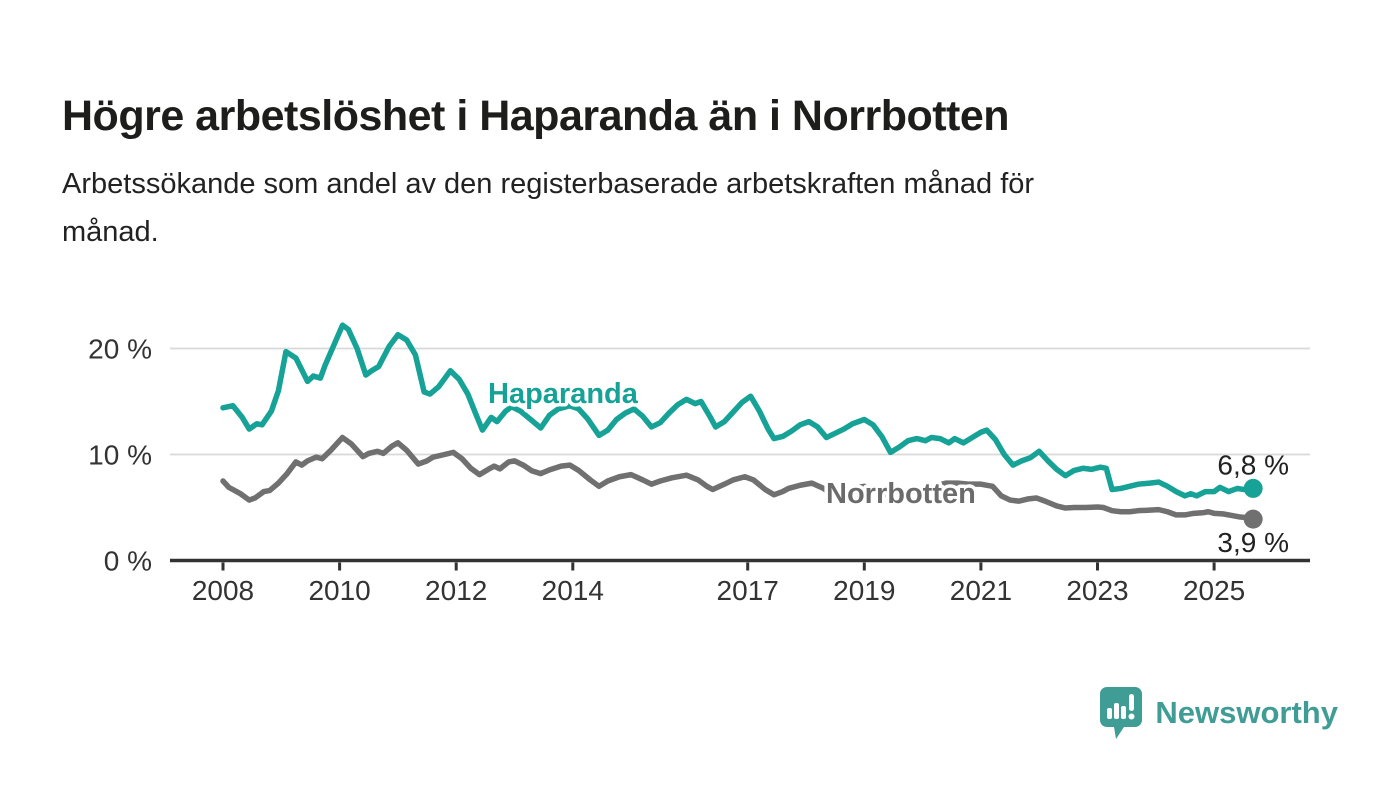 Image resolution: width=1400 pixels, height=794 pixels. I want to click on series-label-haparanda: Haparanda, so click(563, 394).